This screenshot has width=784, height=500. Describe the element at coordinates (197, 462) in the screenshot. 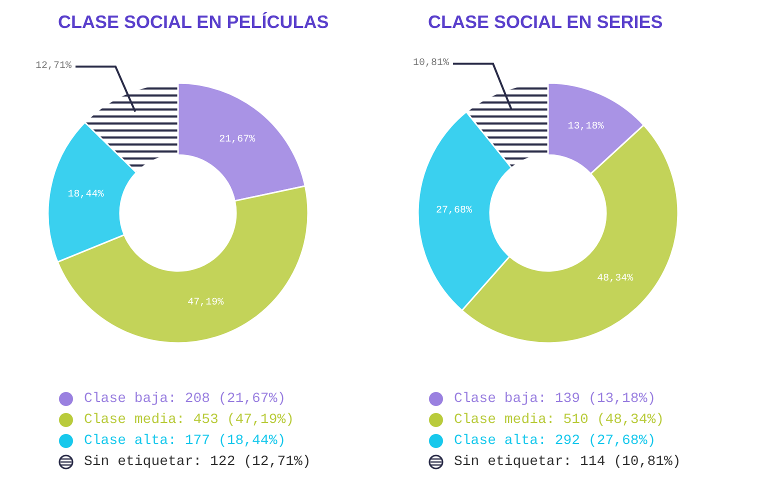

I see `legend-label: Sin etiquetar: 122 (12,71%)` at that location.